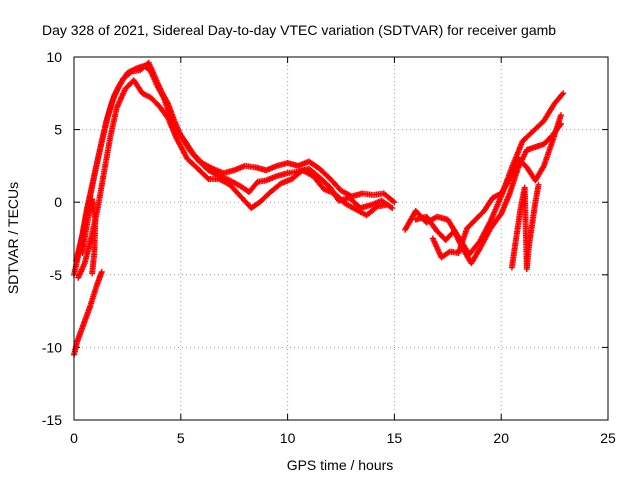 The width and height of the screenshot is (640, 480). I want to click on y-axis-label: SDTVAR / TECUs, so click(13, 238).